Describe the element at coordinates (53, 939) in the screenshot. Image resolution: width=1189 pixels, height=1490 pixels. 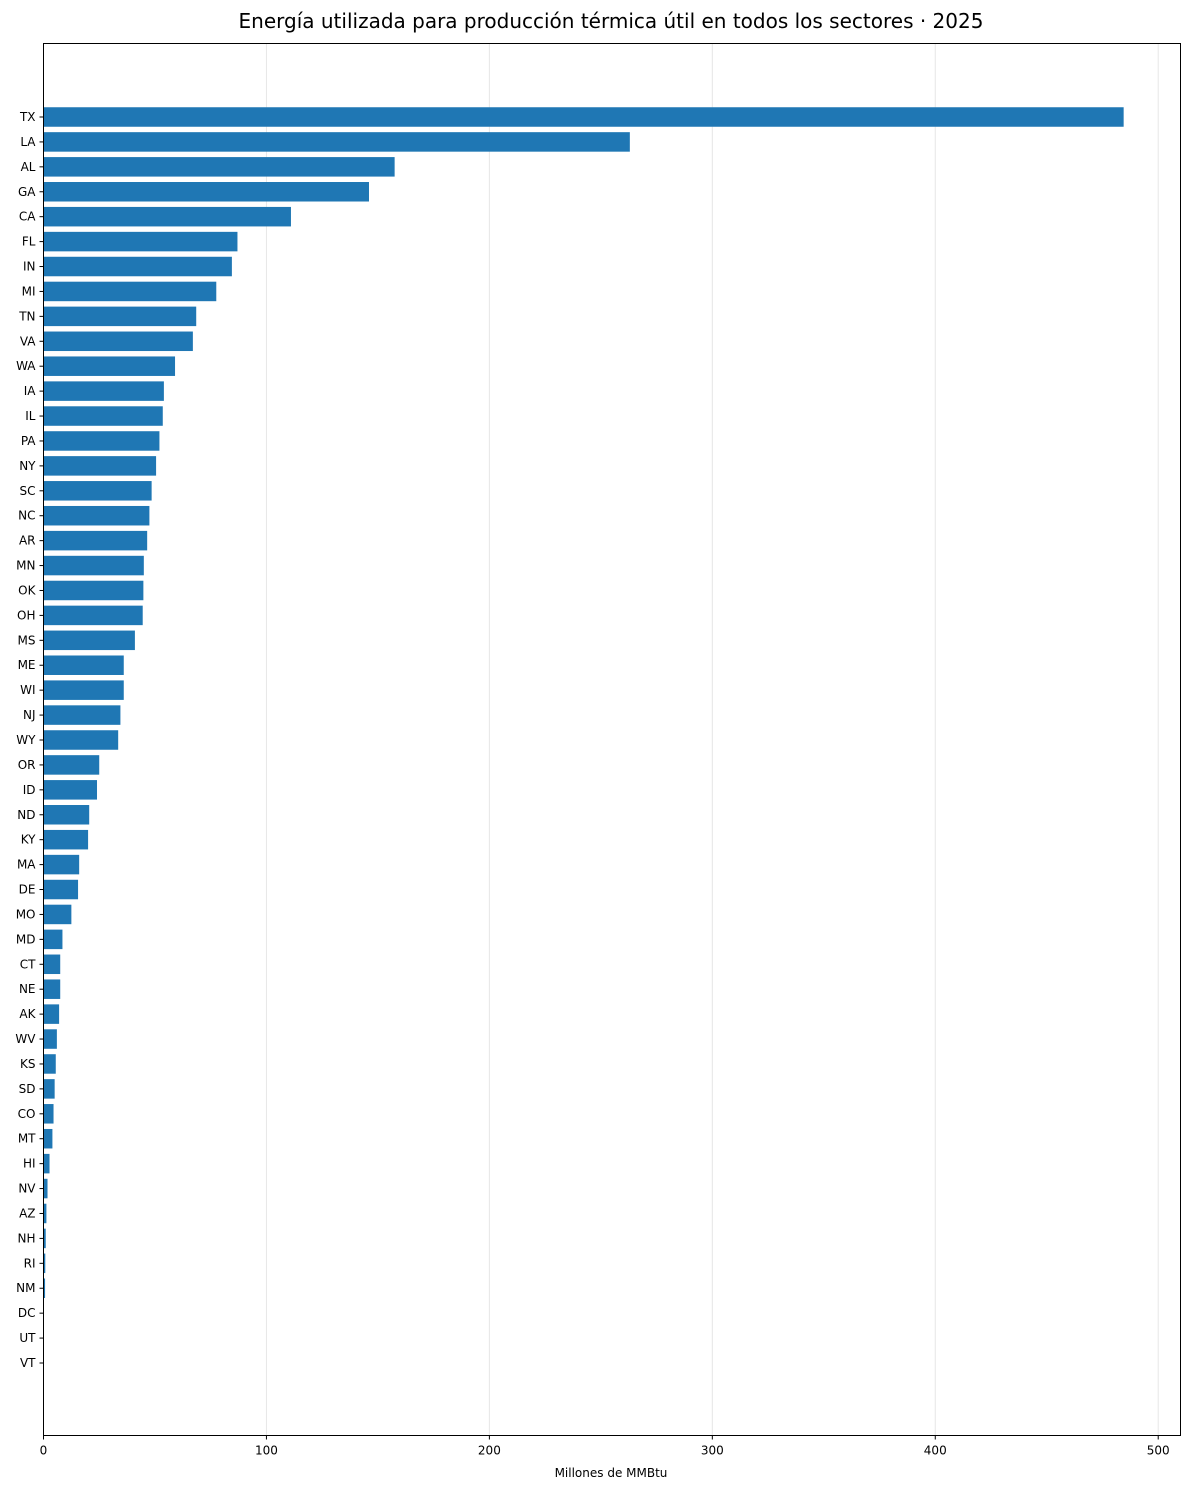
I see `bar-md` at that location.